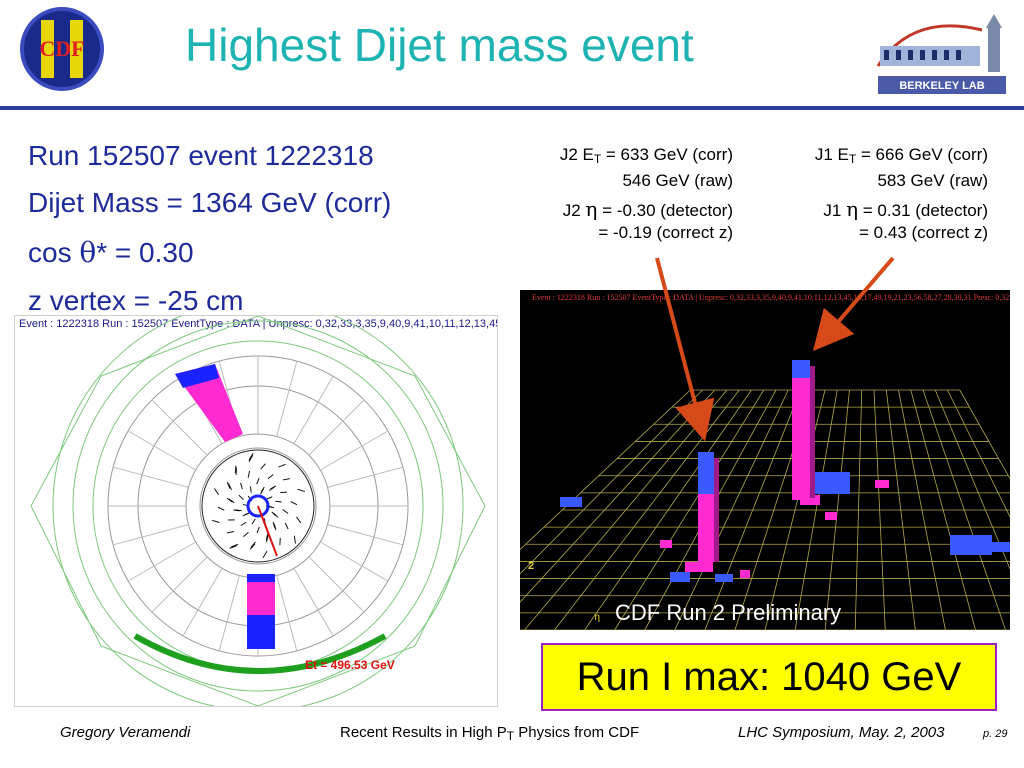  What do you see at coordinates (210, 202) in the screenshot?
I see `dijet-mass-line: Dijet Mass = 1364 GeV (corr)` at bounding box center [210, 202].